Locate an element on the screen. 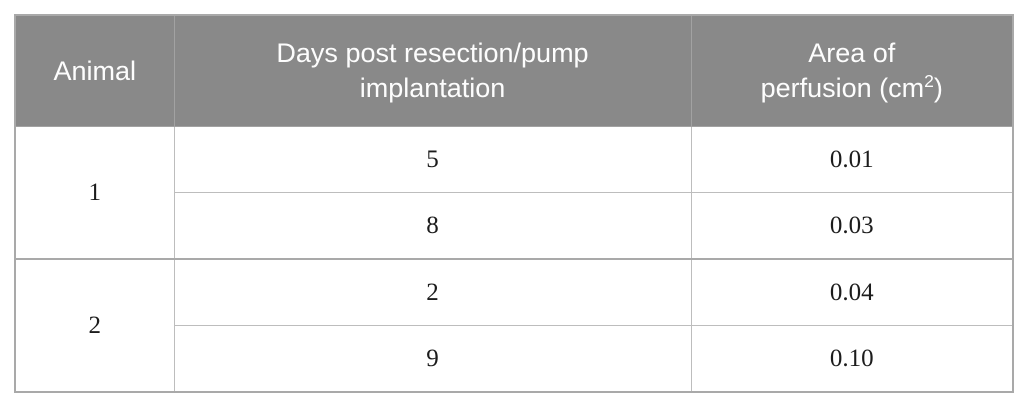  column-header-days: Days post resection/pump implantation is located at coordinates (432, 70).